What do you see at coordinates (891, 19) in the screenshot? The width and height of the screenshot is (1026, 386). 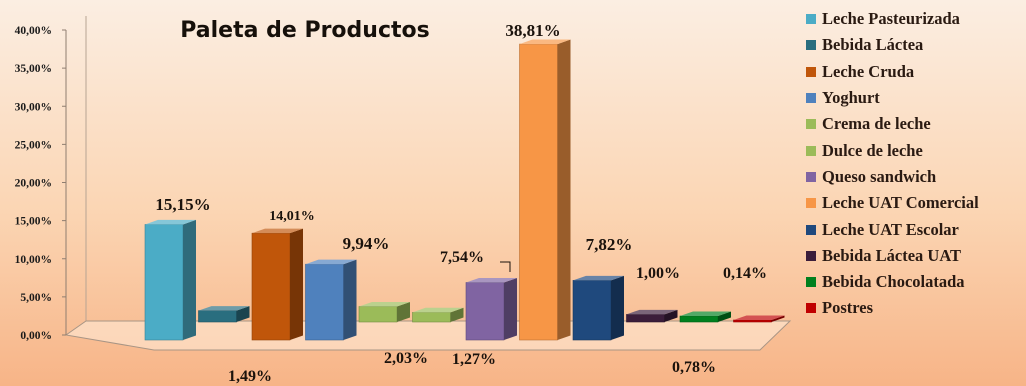 I see `legend-label: Leche Pasteurizada` at bounding box center [891, 19].